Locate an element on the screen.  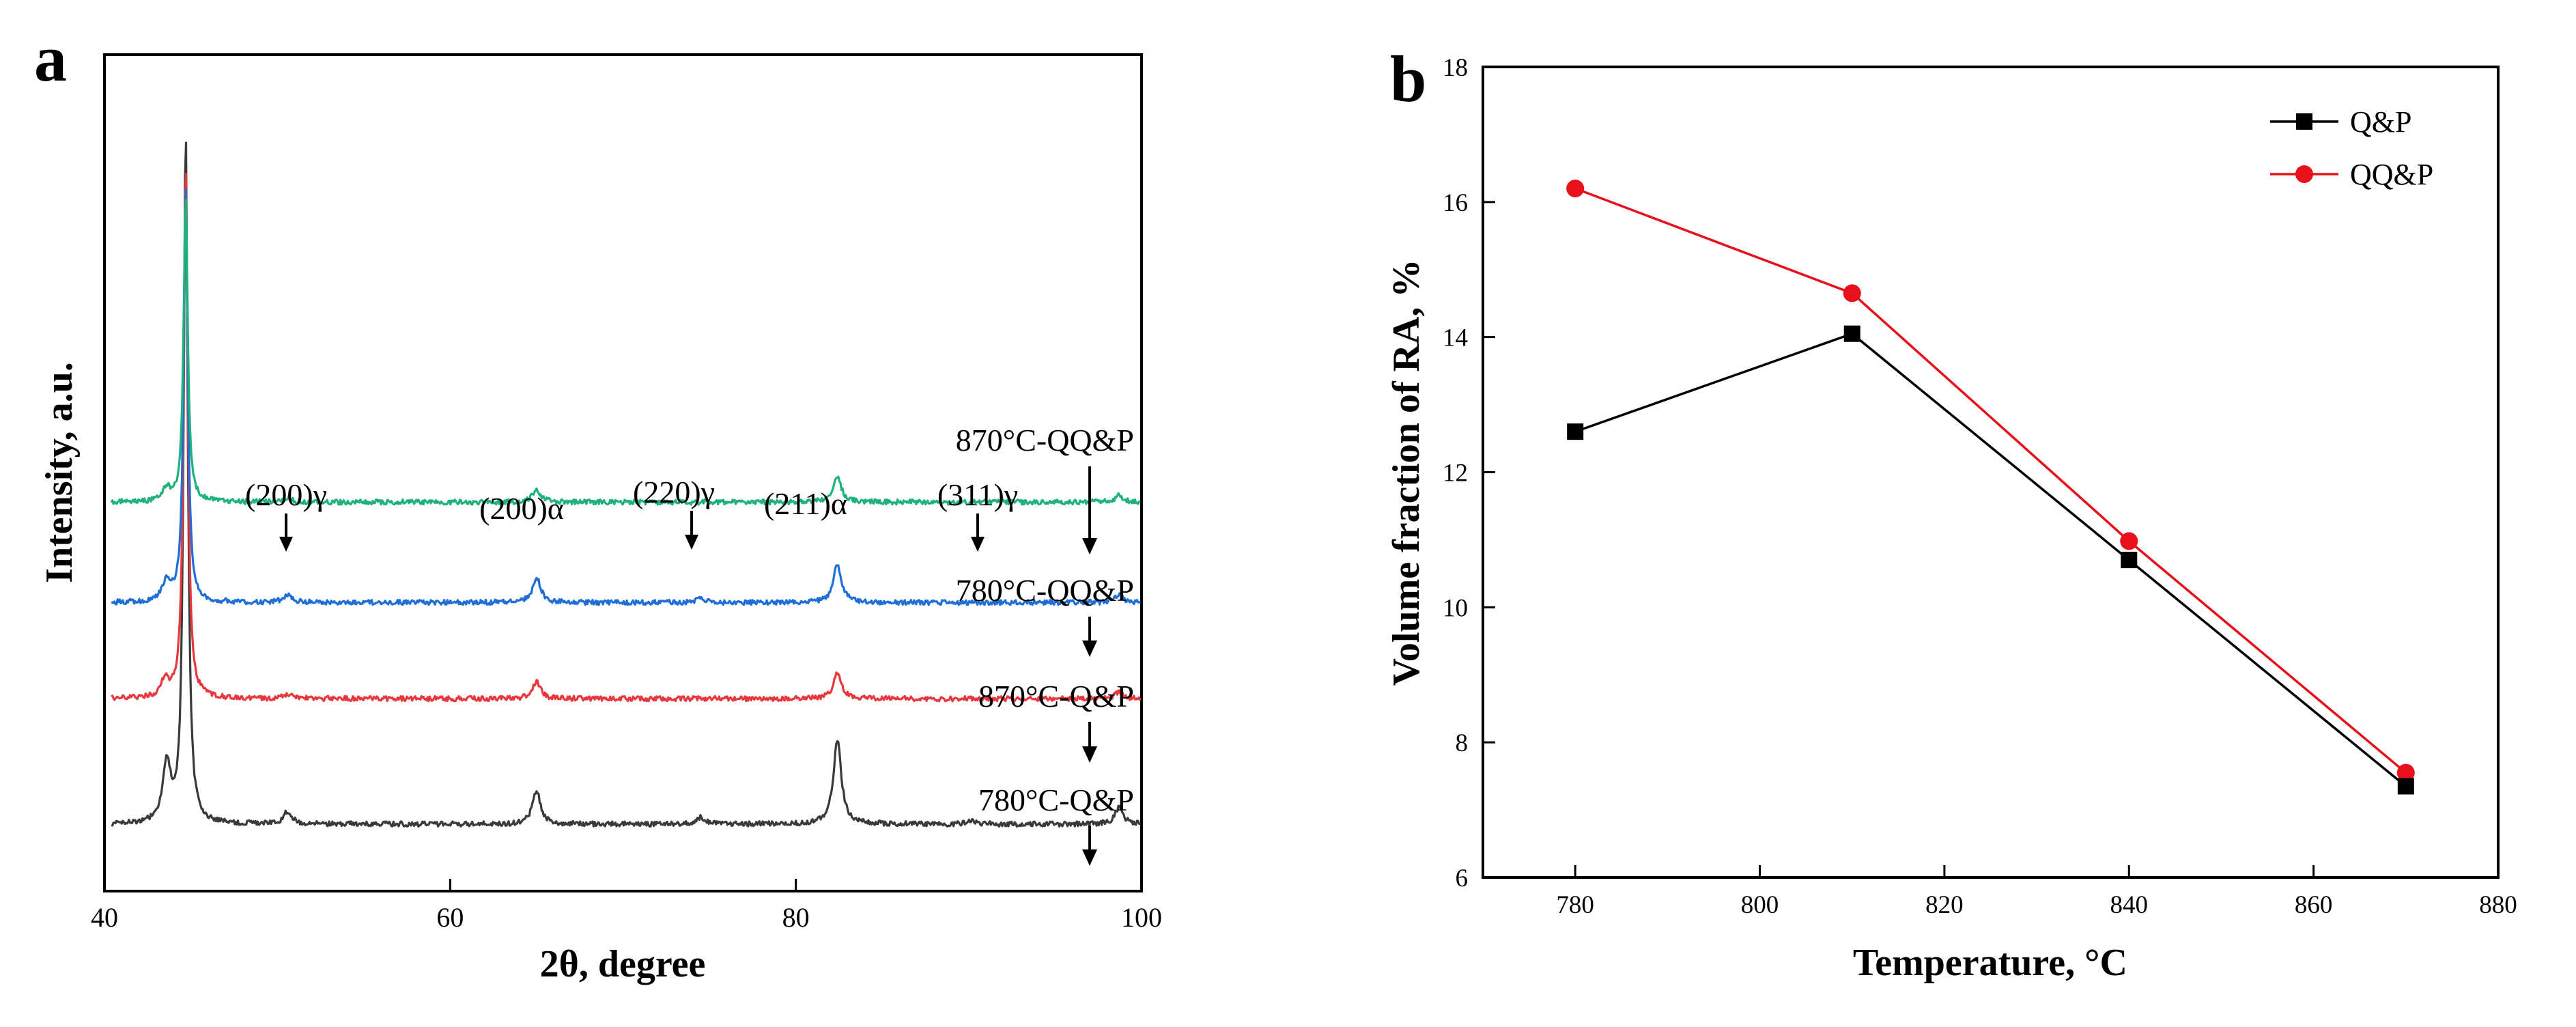
panel-a-x-tick-label: 100 is located at coordinates (1141, 917).